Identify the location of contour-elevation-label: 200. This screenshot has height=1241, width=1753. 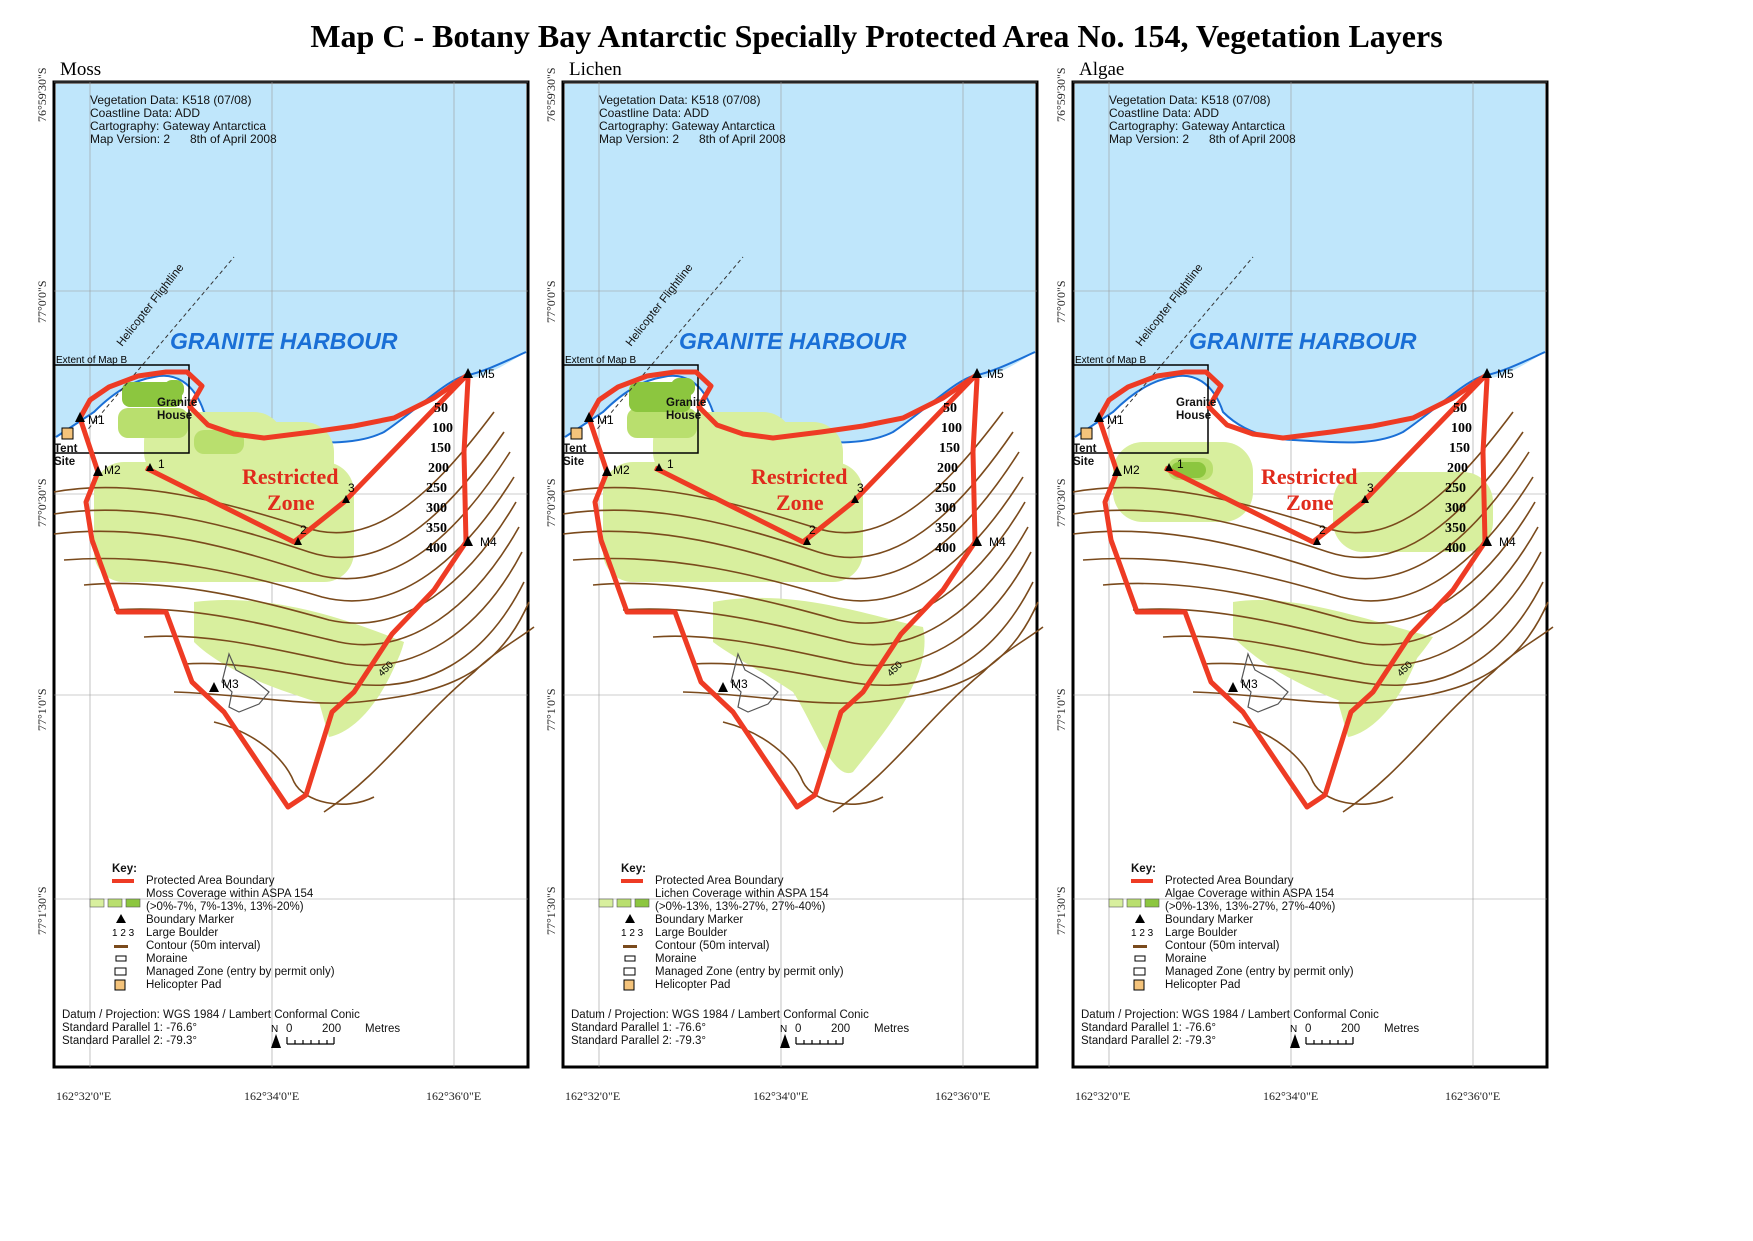
(947, 468).